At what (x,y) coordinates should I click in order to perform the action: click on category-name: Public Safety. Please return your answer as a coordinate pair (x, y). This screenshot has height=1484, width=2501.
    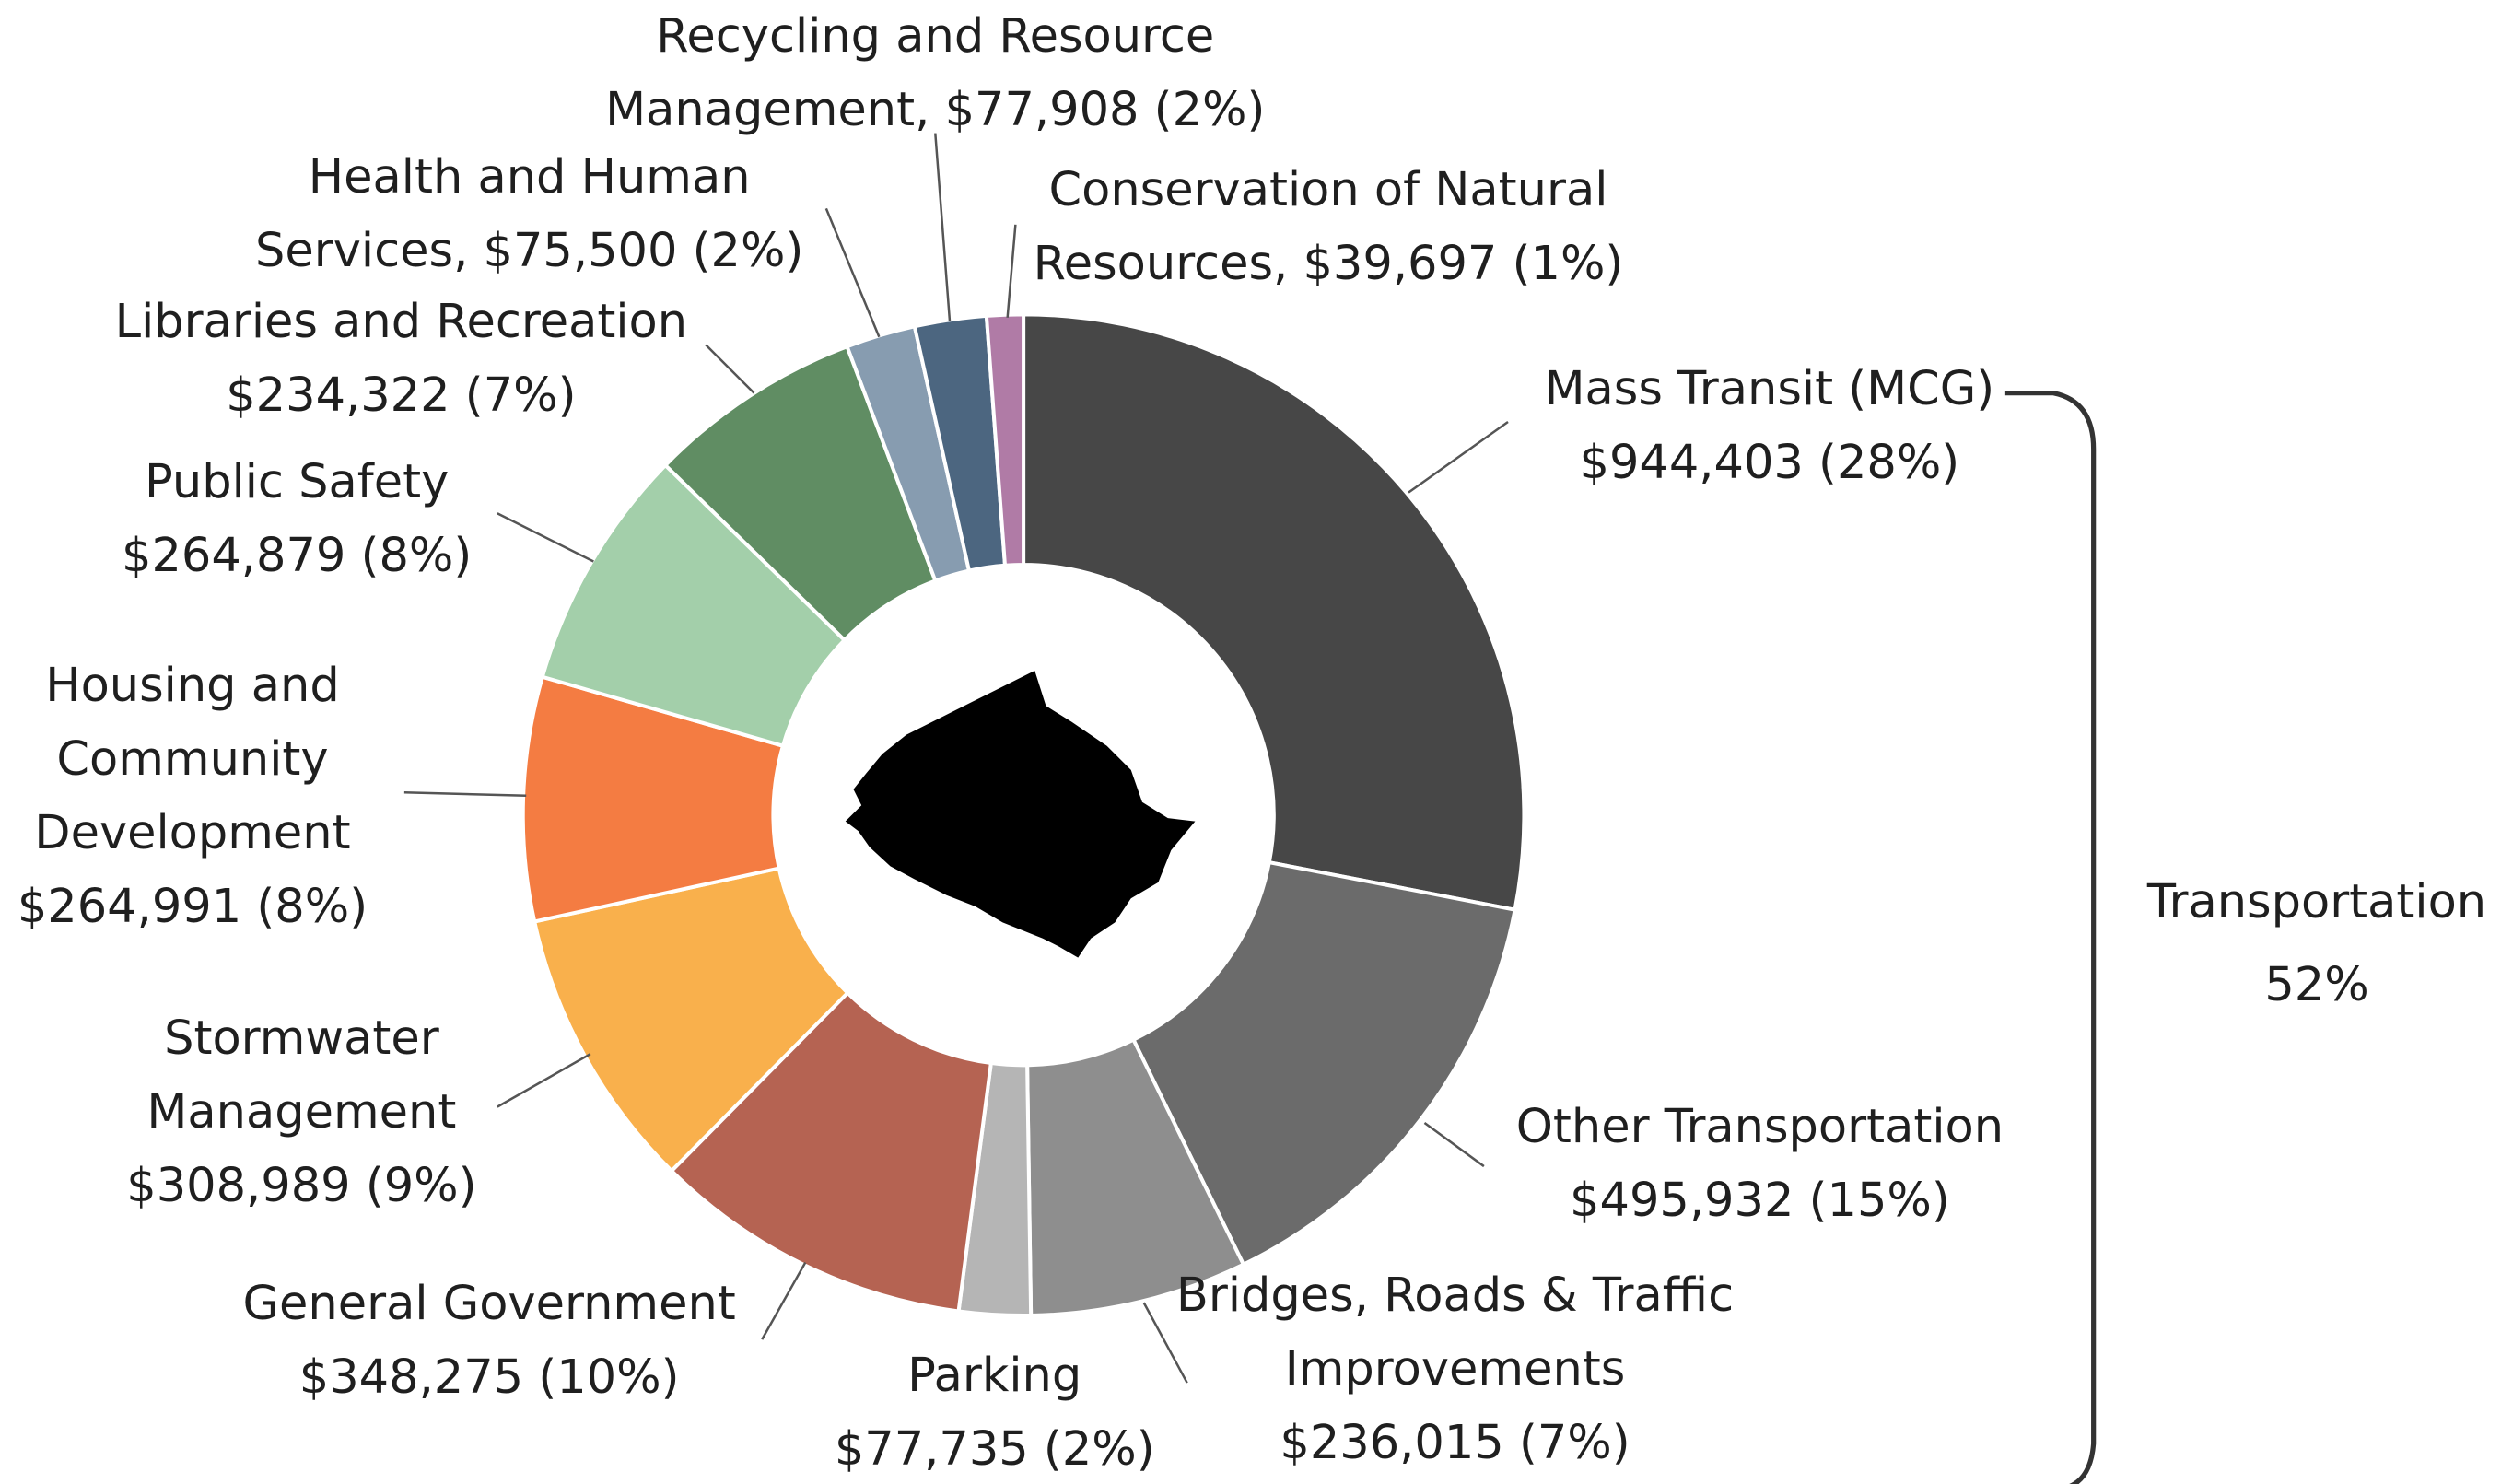
    Looking at the image, I should click on (297, 482).